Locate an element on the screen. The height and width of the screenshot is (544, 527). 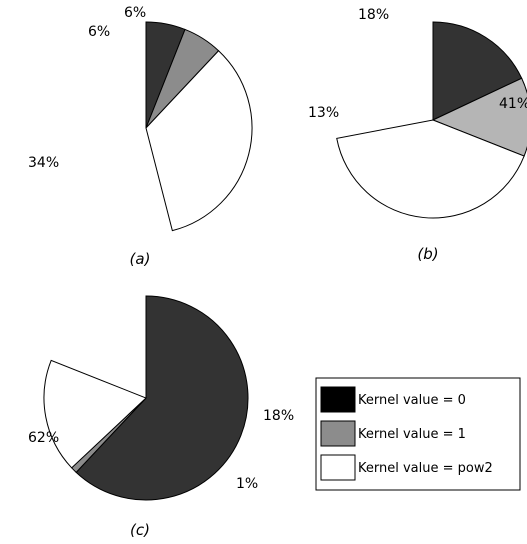
legend-label-2: Kernel value = pow2 is located at coordinates (425, 468).